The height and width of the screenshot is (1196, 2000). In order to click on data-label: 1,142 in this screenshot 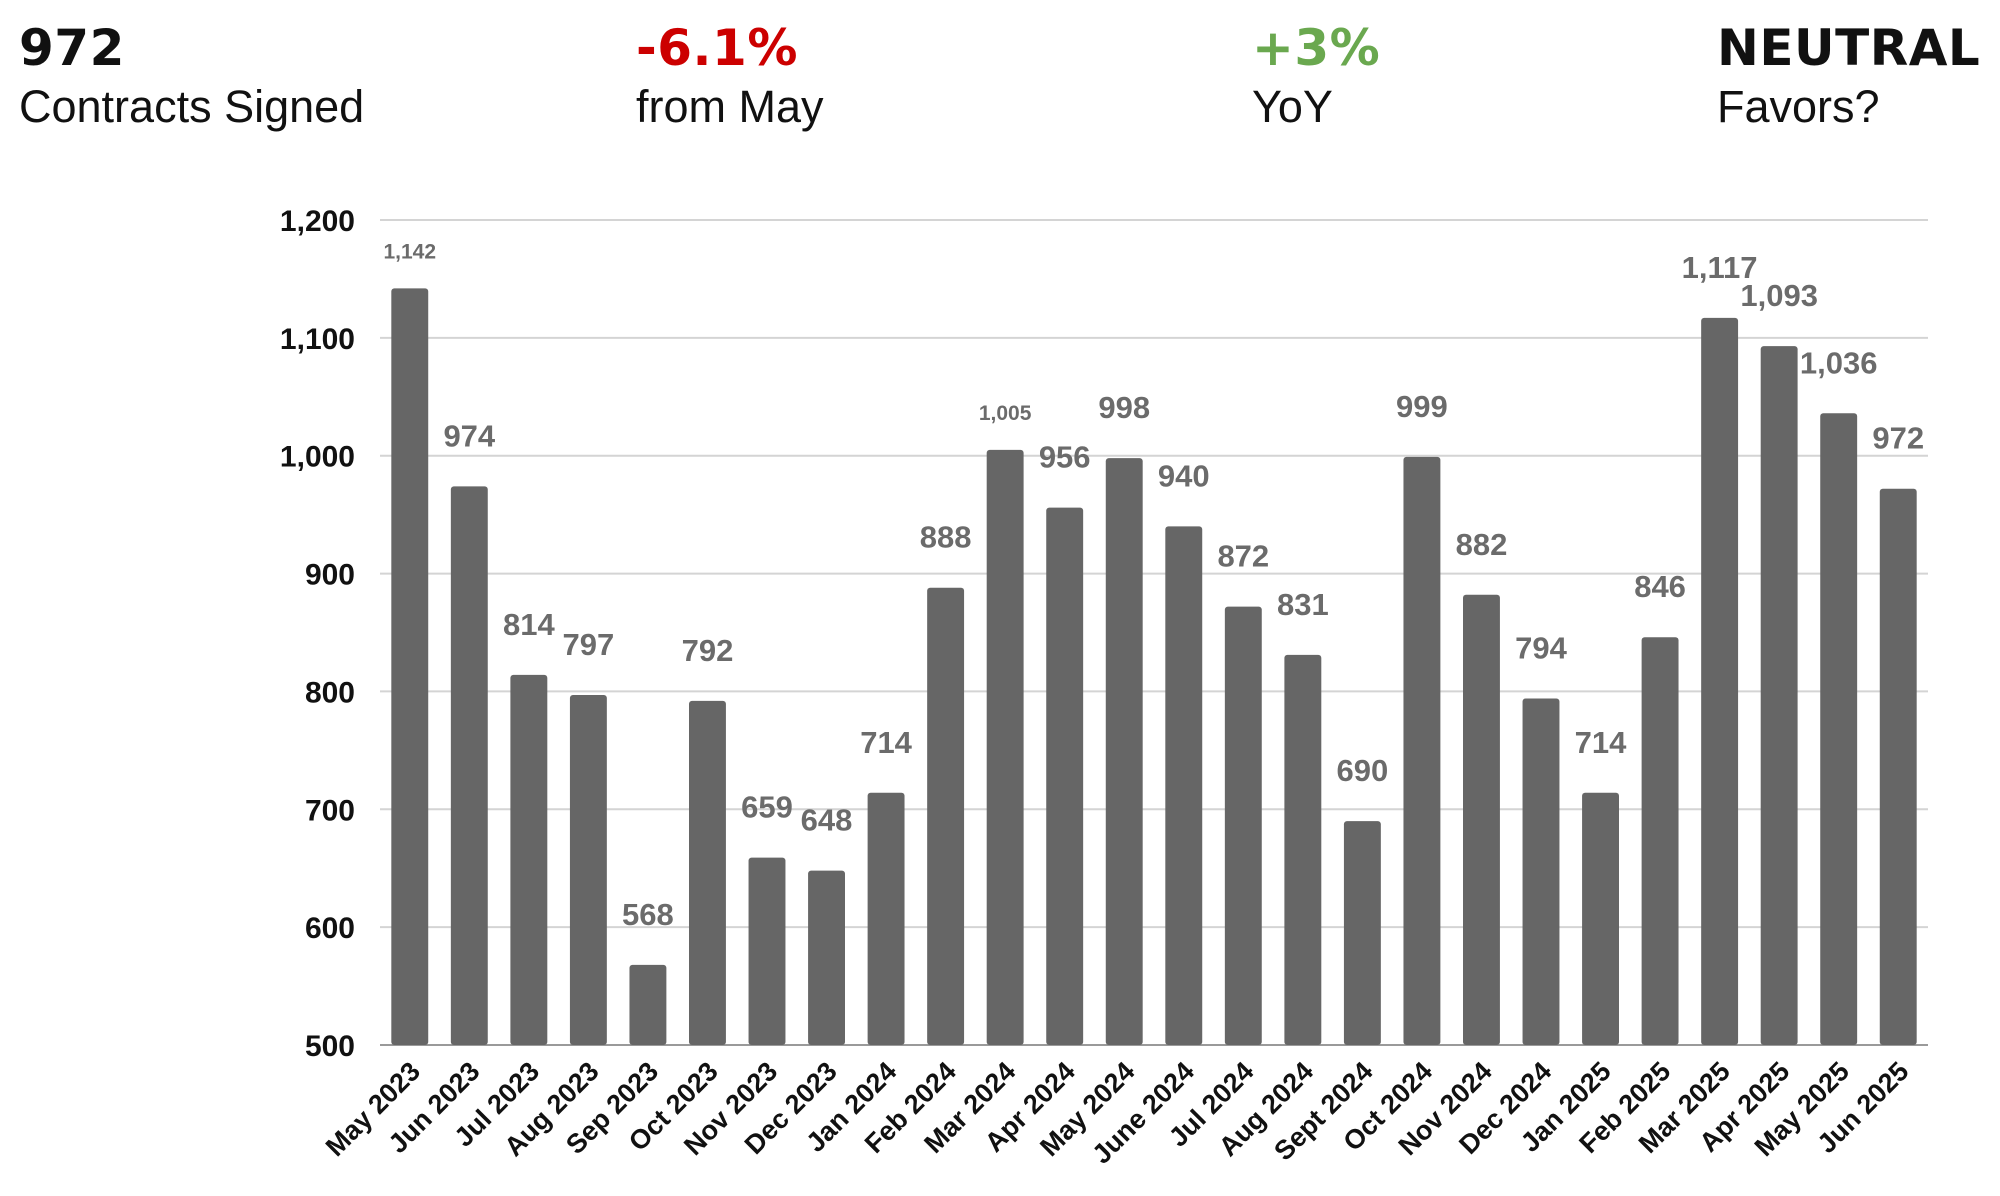, I will do `click(409, 251)`.